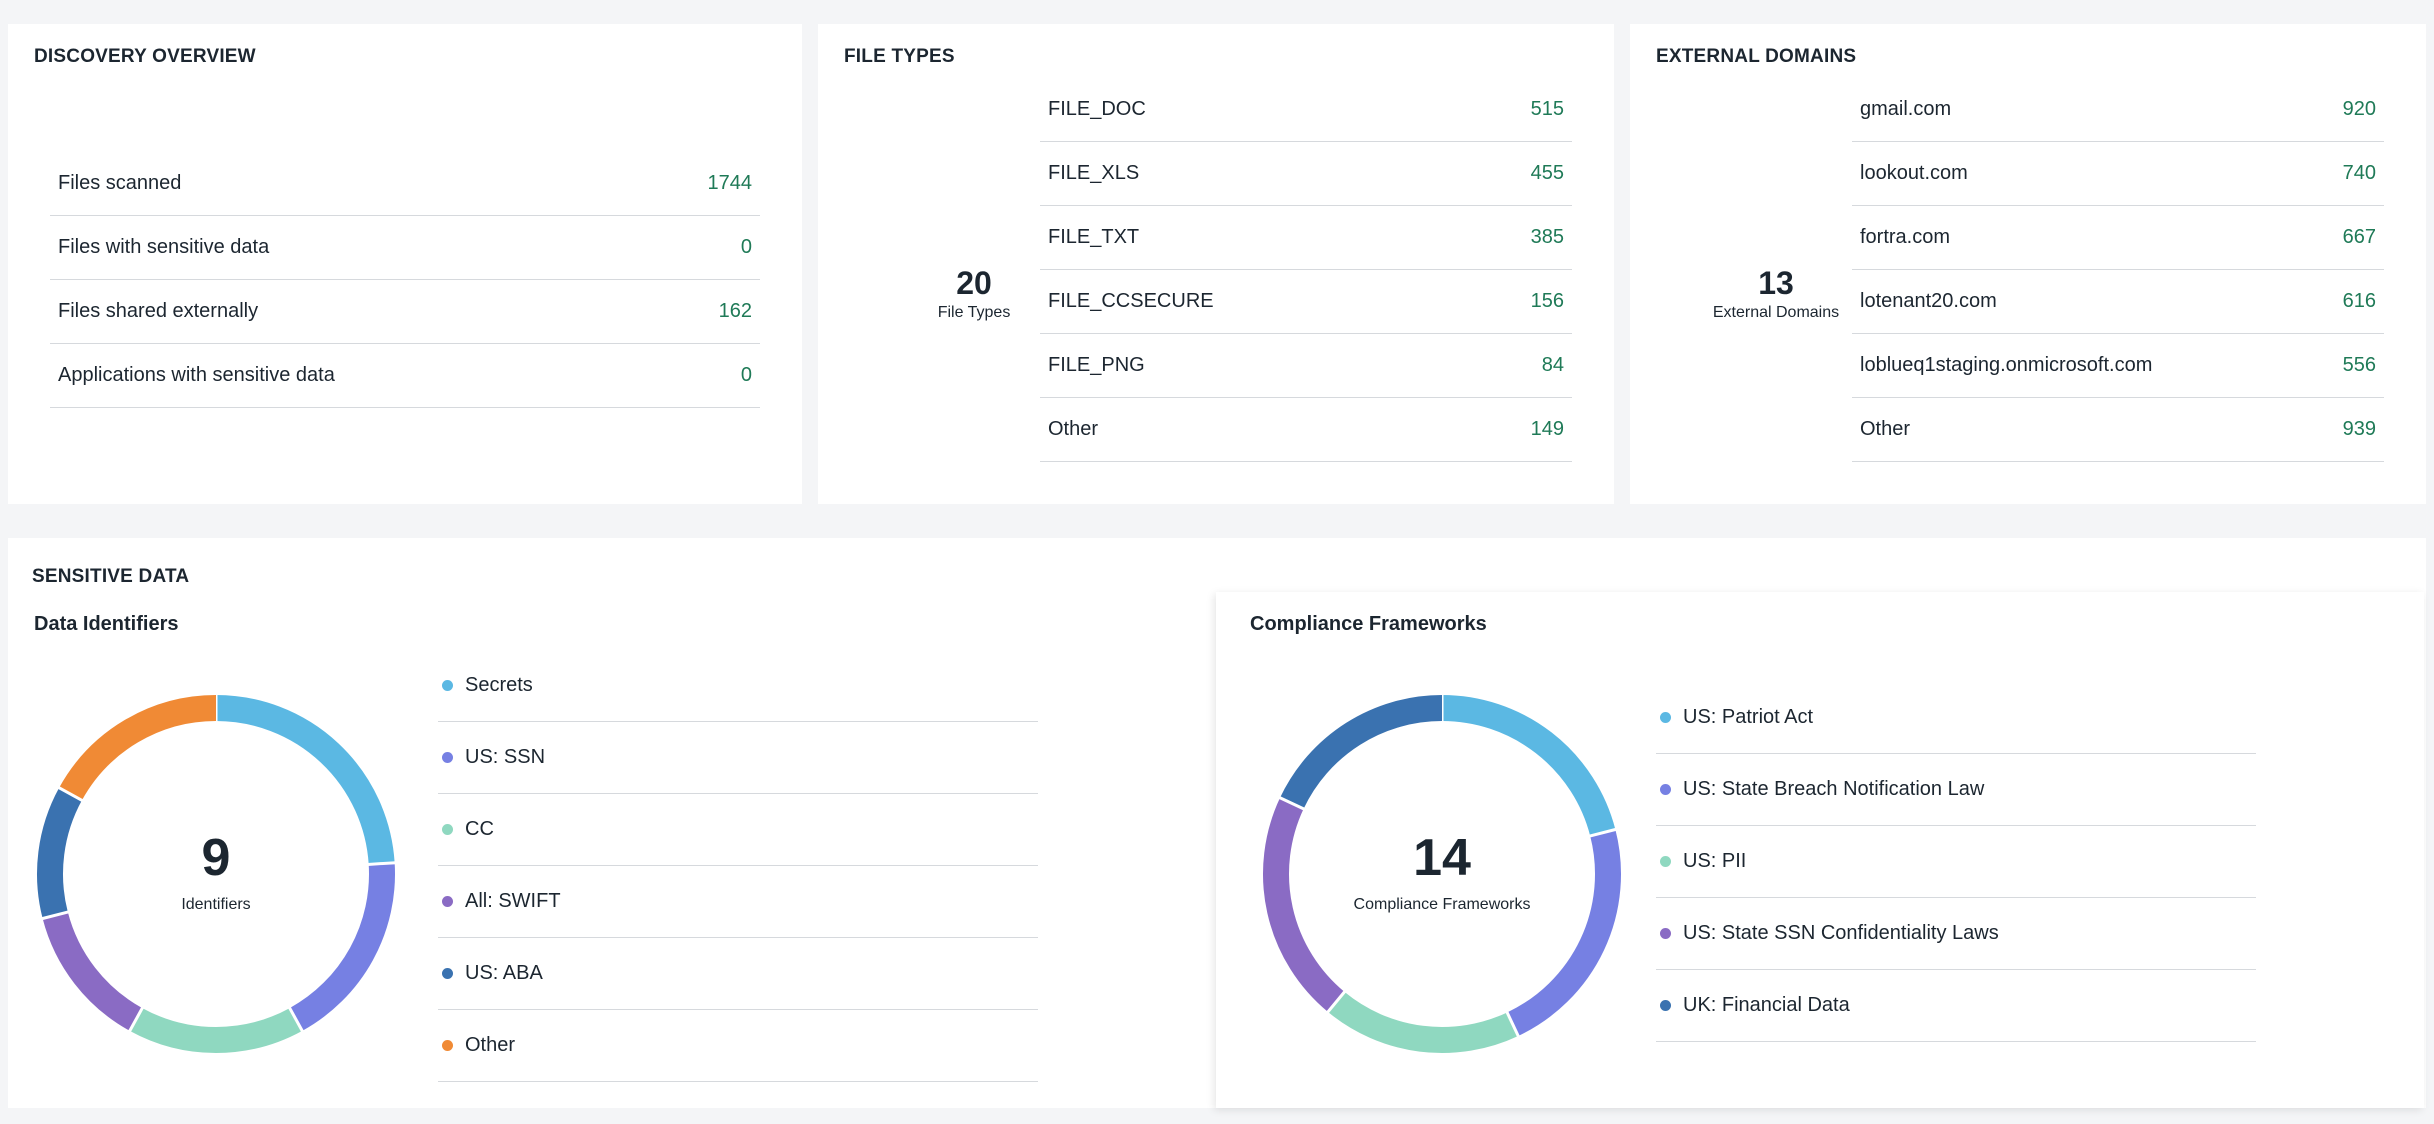 The image size is (2434, 1124). I want to click on row-value: 920, so click(2359, 109).